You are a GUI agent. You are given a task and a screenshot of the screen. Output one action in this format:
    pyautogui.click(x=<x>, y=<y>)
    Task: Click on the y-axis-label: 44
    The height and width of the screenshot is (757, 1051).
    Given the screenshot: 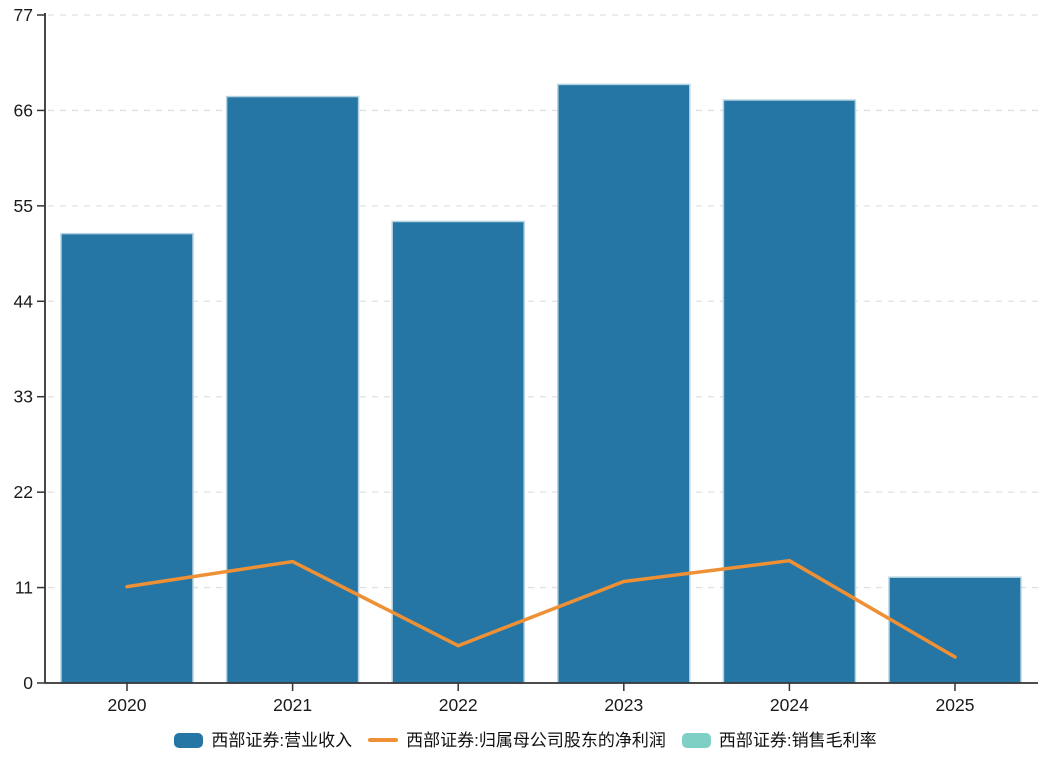 What is the action you would take?
    pyautogui.click(x=24, y=301)
    